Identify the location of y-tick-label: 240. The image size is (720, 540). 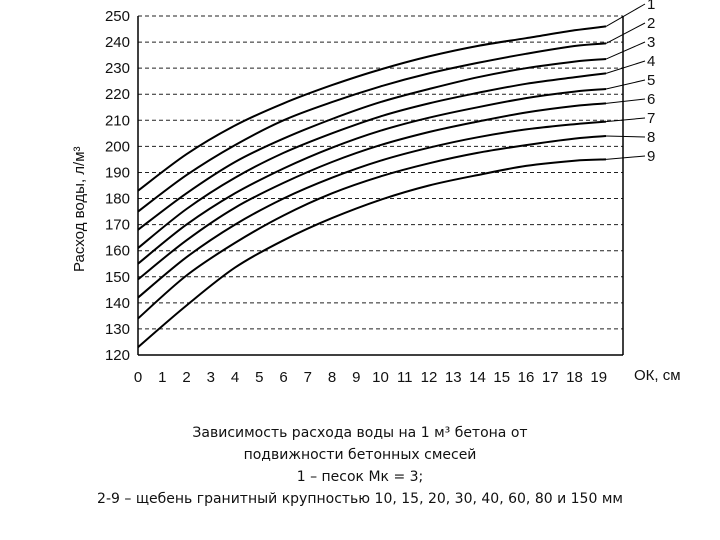
(117, 42).